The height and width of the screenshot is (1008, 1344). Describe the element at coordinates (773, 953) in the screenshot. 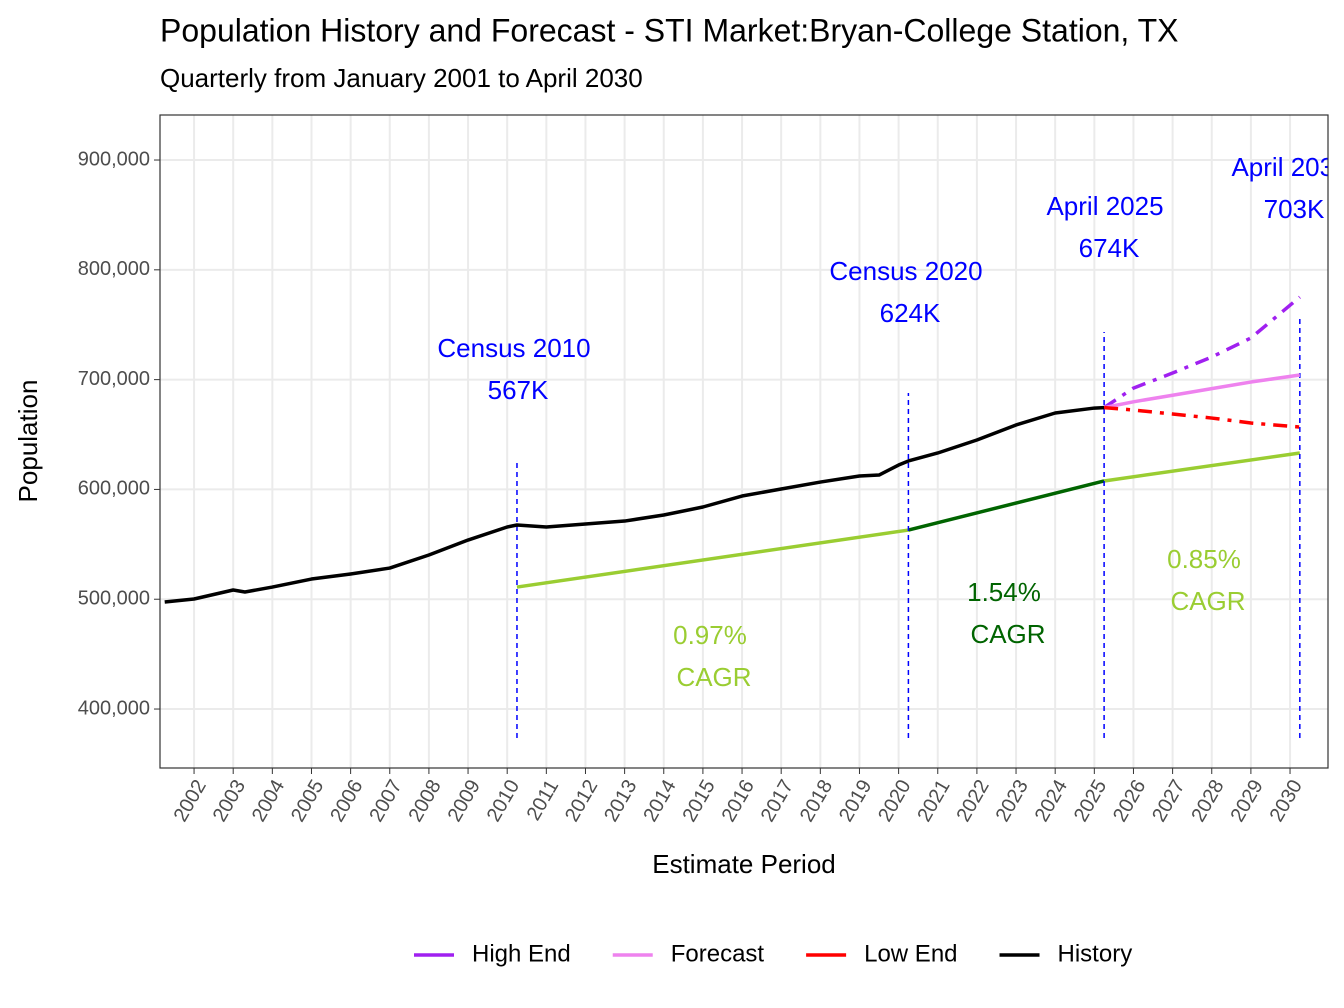

I see `legend: High End Forecast Low End History` at that location.